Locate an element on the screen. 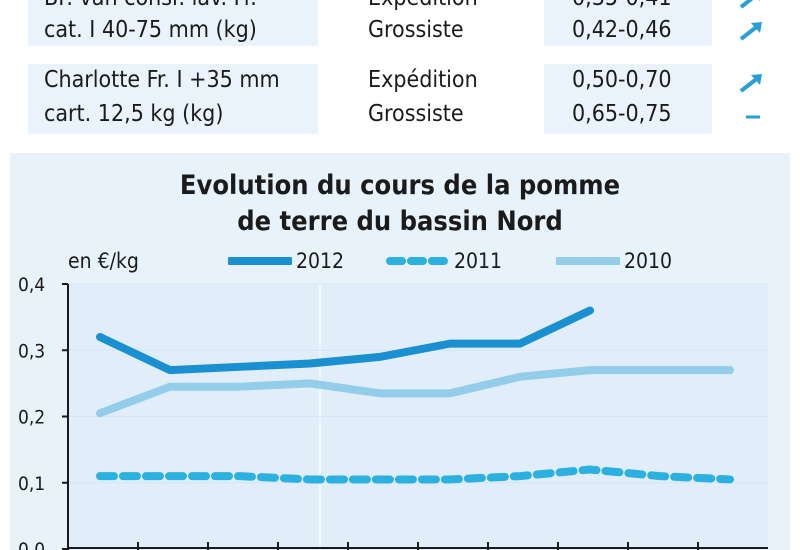  product-name: BF. van consr. lav. Fr. is located at coordinates (150, 7).